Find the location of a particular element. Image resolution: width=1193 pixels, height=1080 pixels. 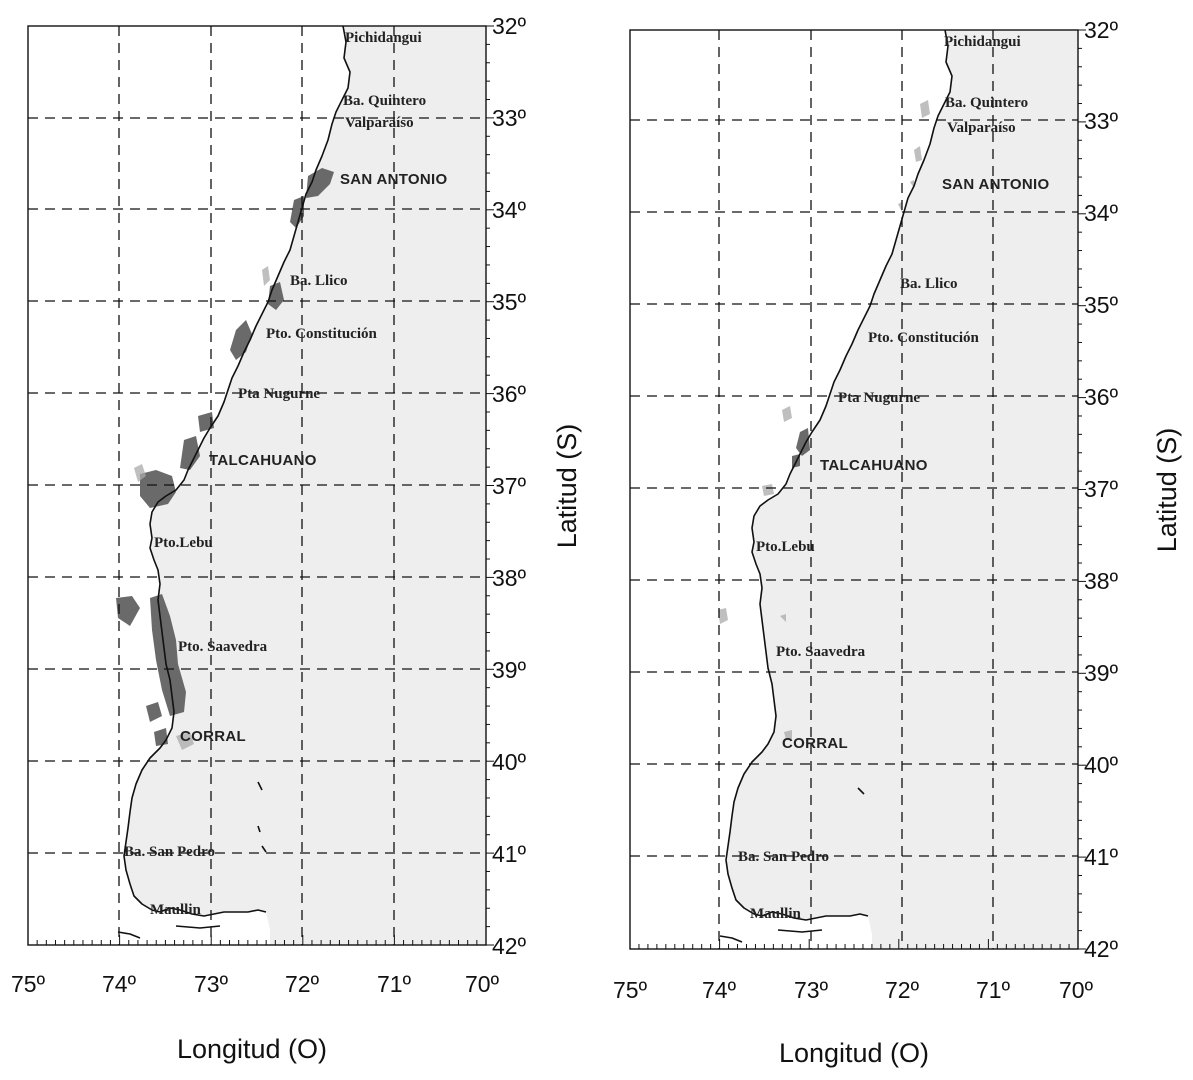

shaded-areas is located at coordinates (225, 459).